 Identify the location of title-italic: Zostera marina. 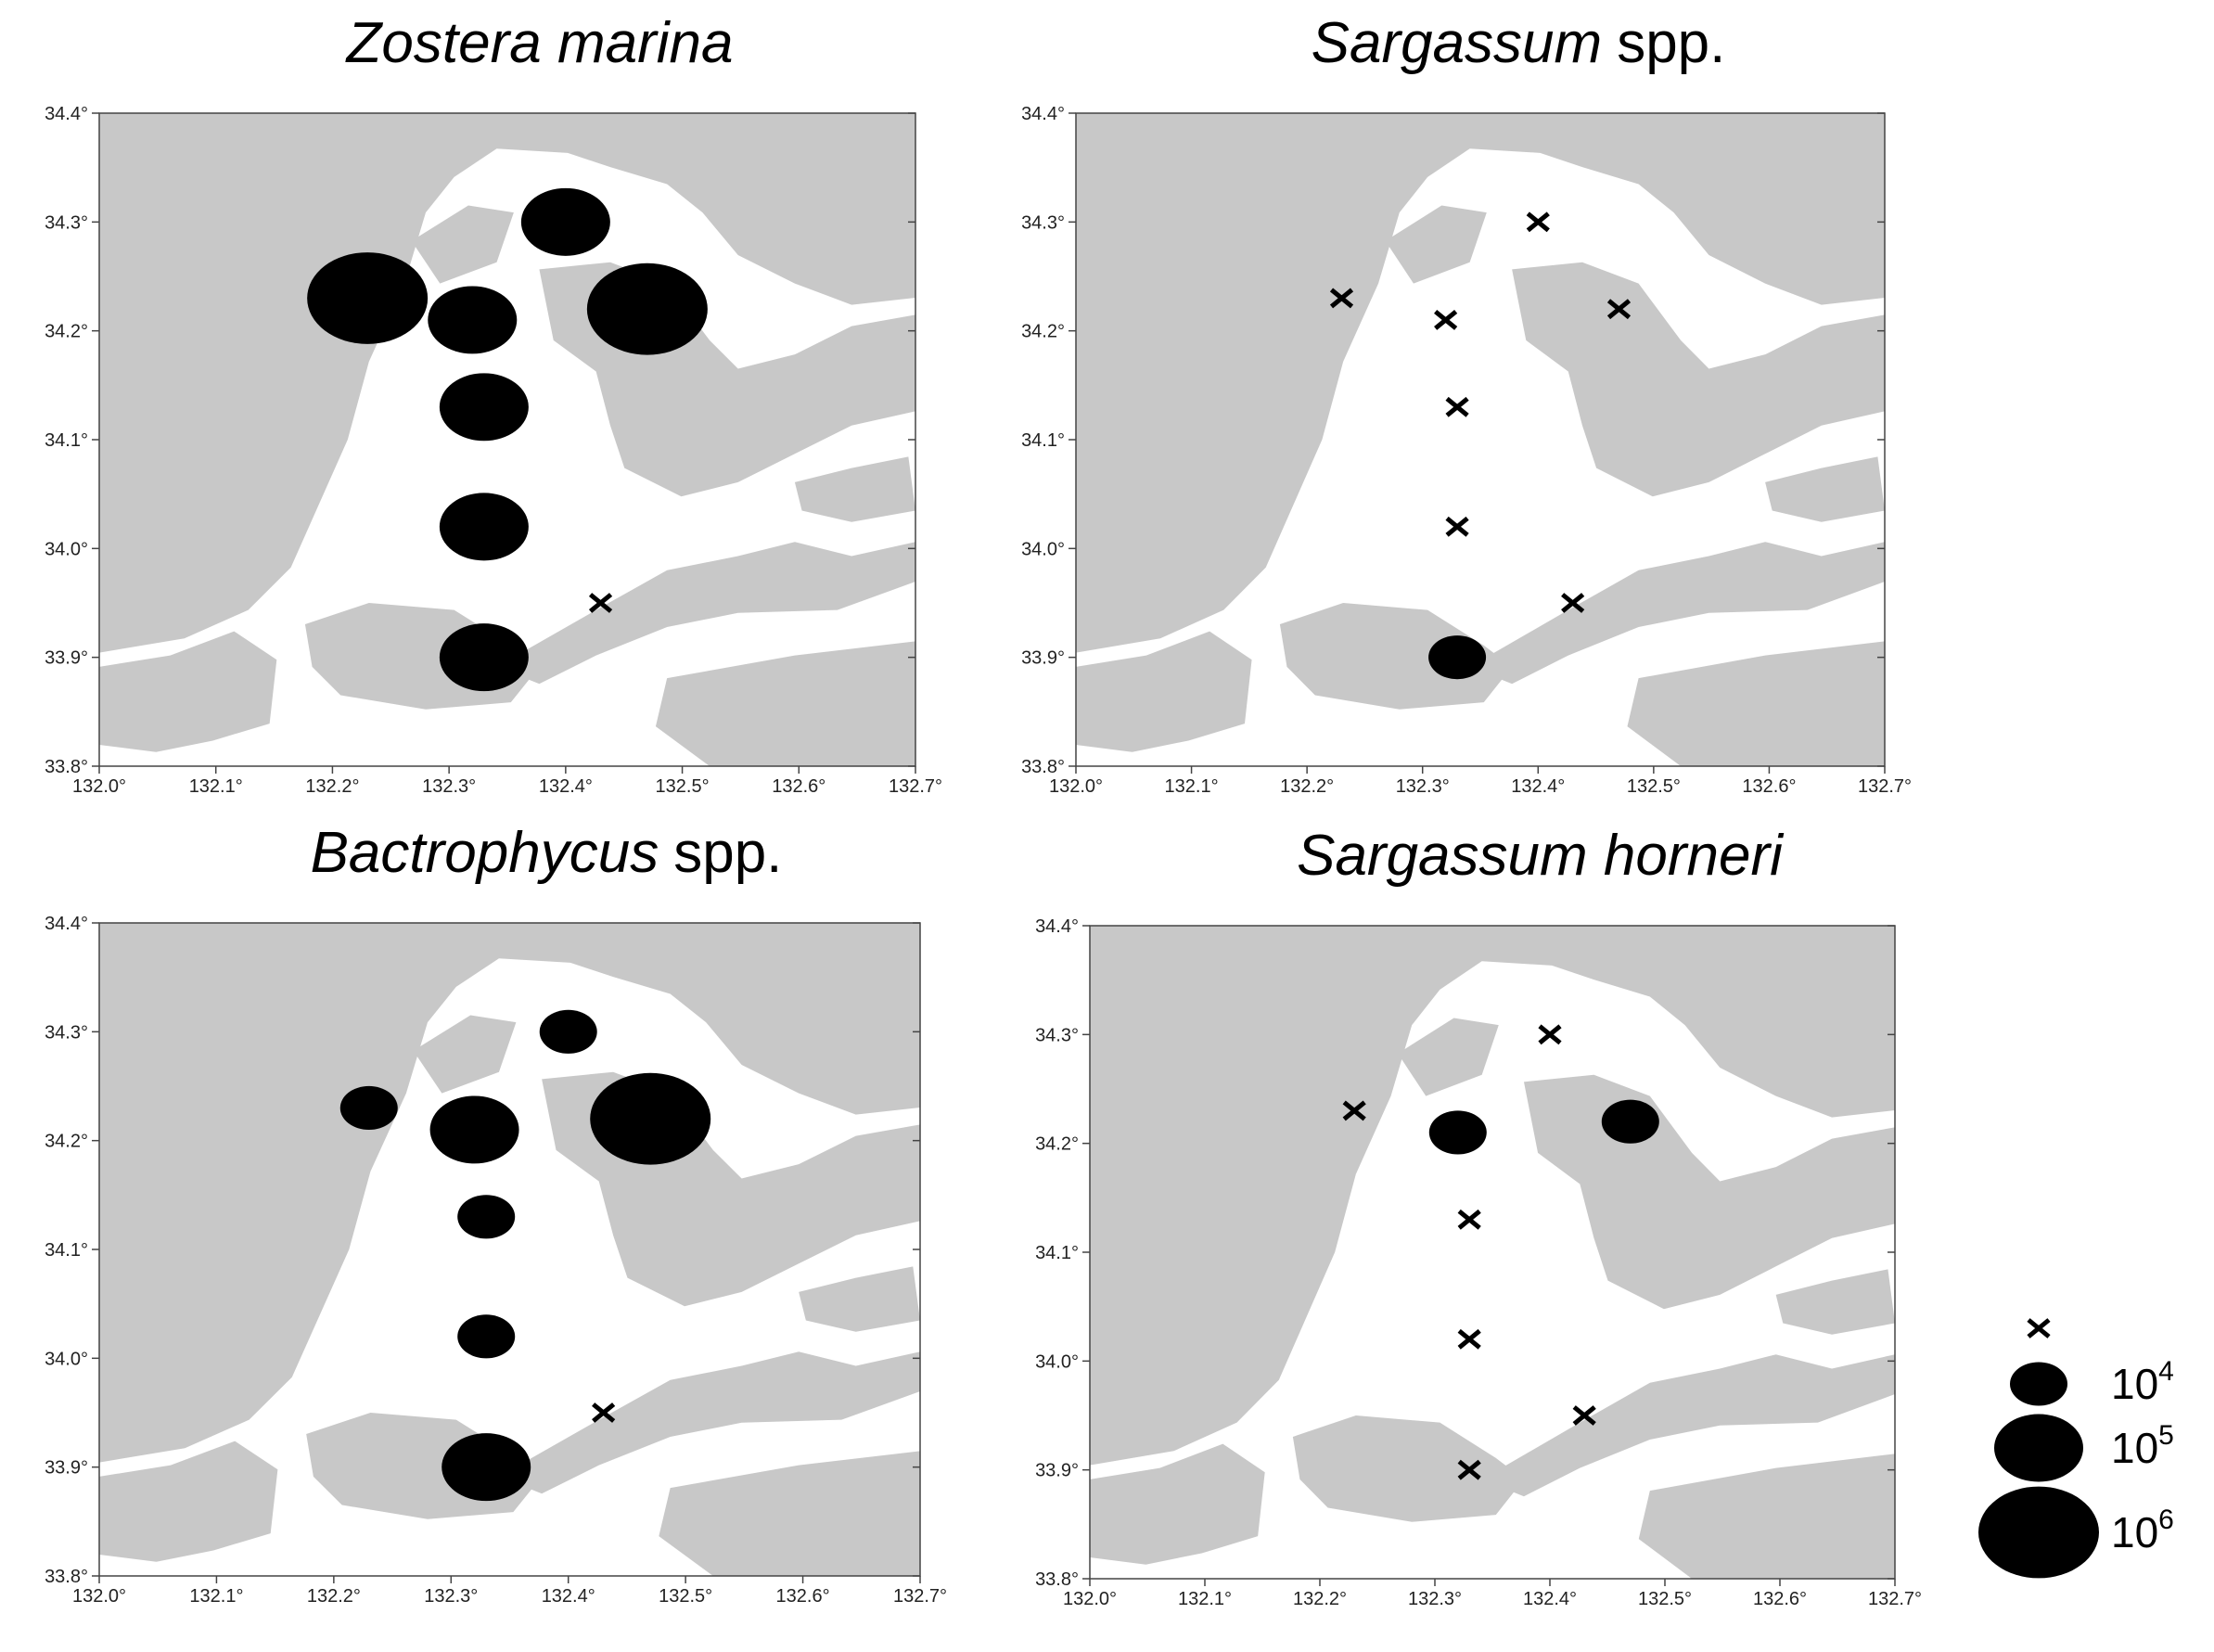
(539, 43).